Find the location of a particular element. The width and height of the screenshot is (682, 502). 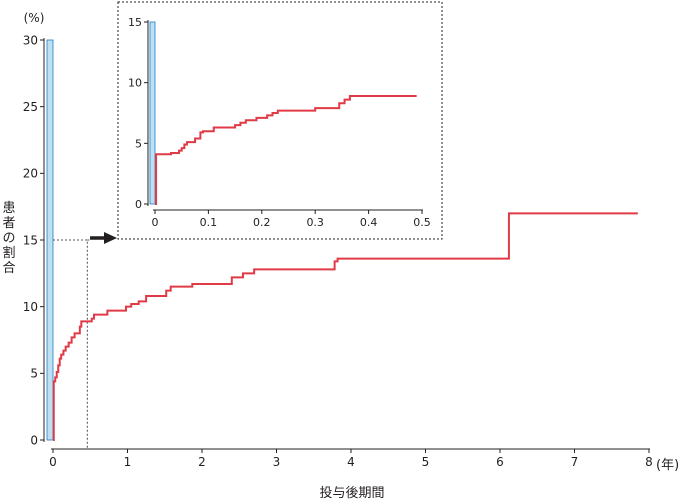

x-tick-label-2: 2 is located at coordinates (202, 462).